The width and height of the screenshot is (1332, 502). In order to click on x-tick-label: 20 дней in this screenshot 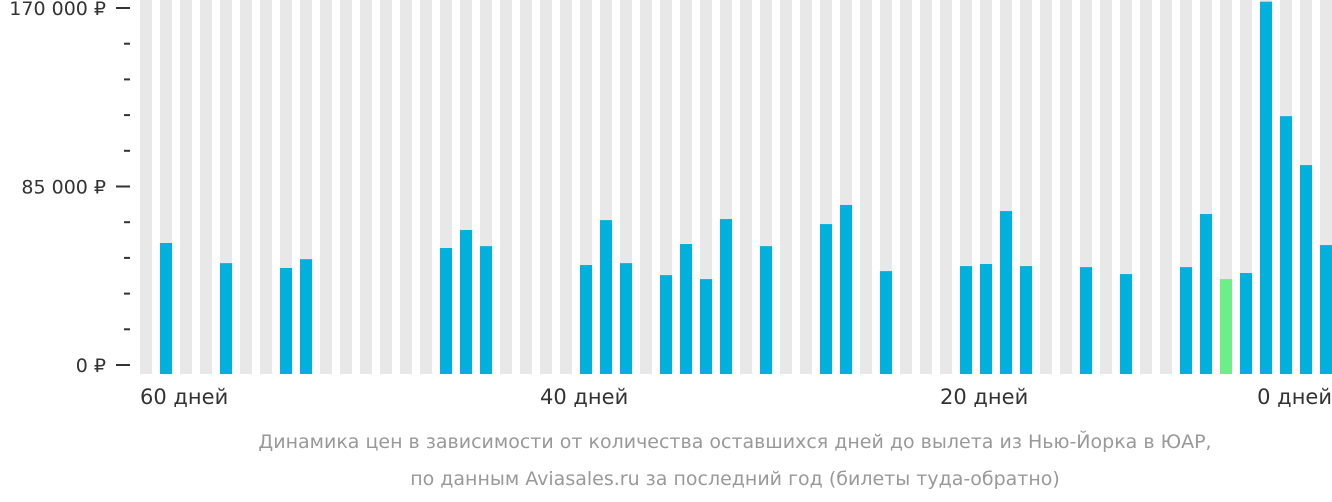, I will do `click(984, 397)`.